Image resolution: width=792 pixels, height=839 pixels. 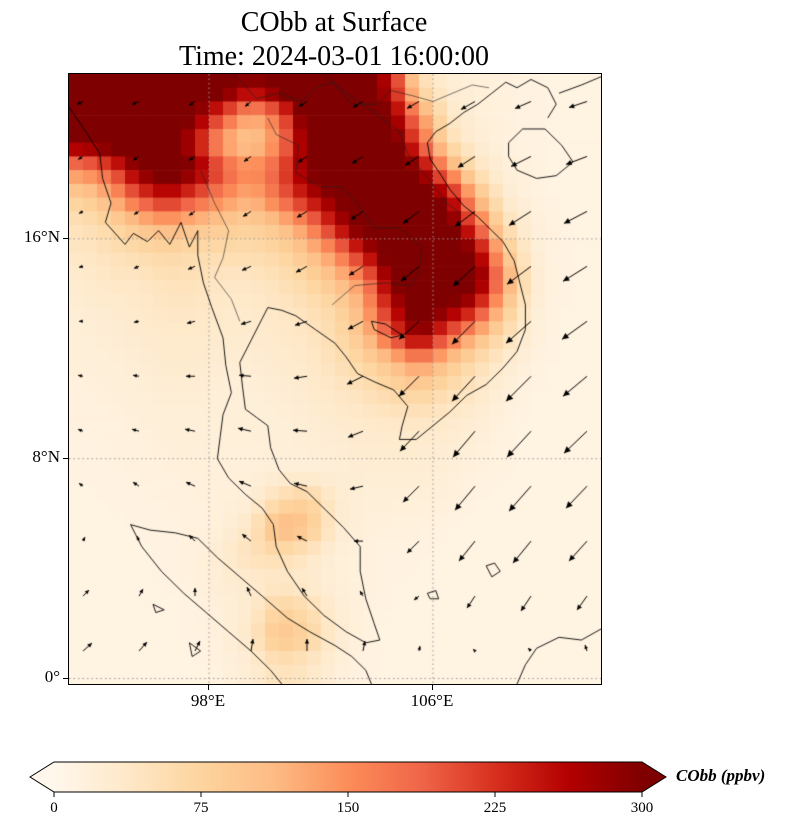 I want to click on x-tick-label: 106°E, so click(x=432, y=700).